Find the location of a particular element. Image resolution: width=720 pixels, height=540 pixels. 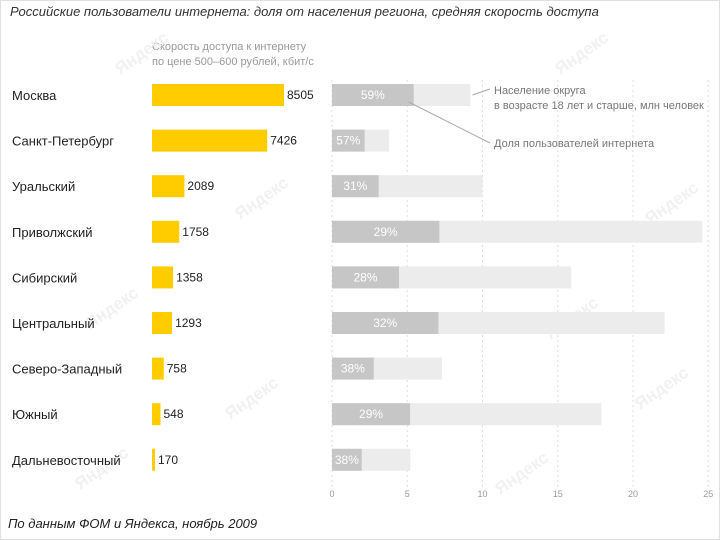

speed-value-label: 1293 is located at coordinates (188, 323).